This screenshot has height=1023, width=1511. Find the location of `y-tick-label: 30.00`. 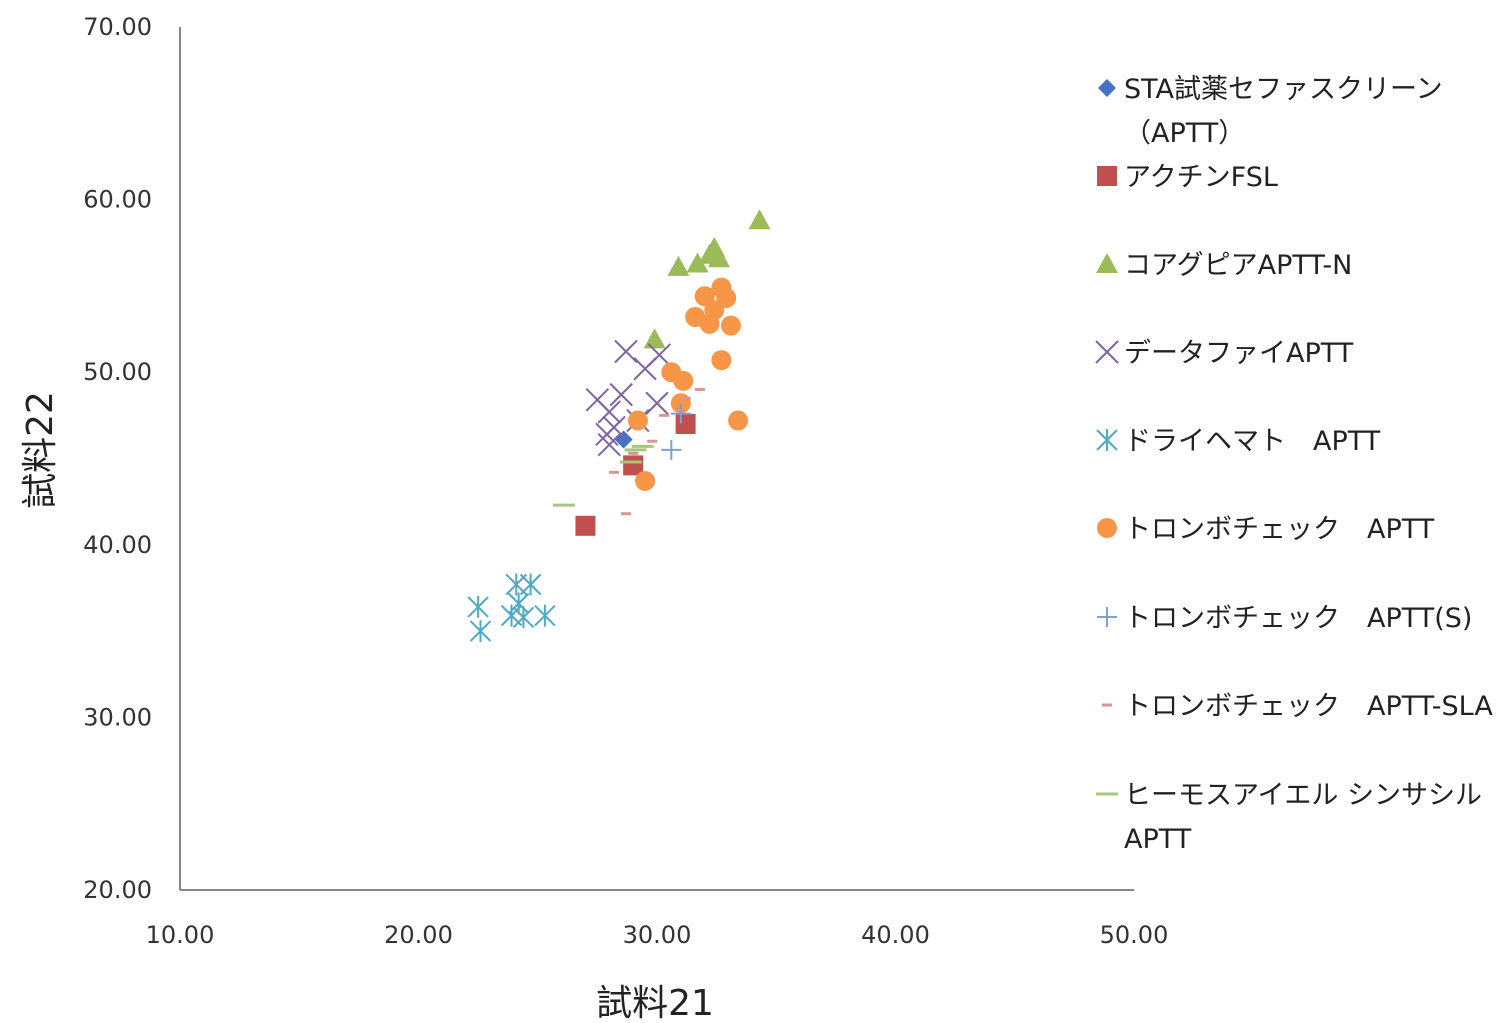

y-tick-label: 30.00 is located at coordinates (117, 717).